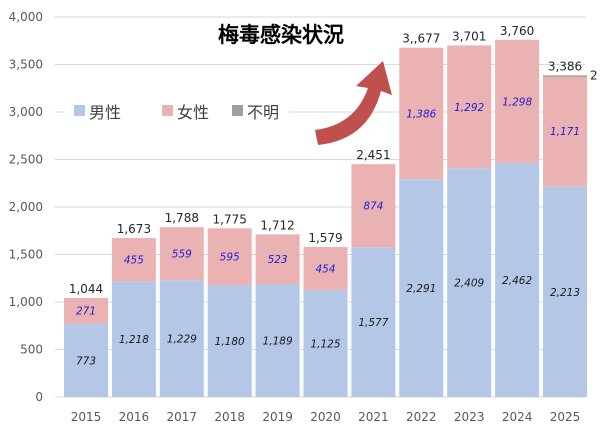 Image resolution: width=600 pixels, height=431 pixels. I want to click on label-female: 523, so click(278, 260).